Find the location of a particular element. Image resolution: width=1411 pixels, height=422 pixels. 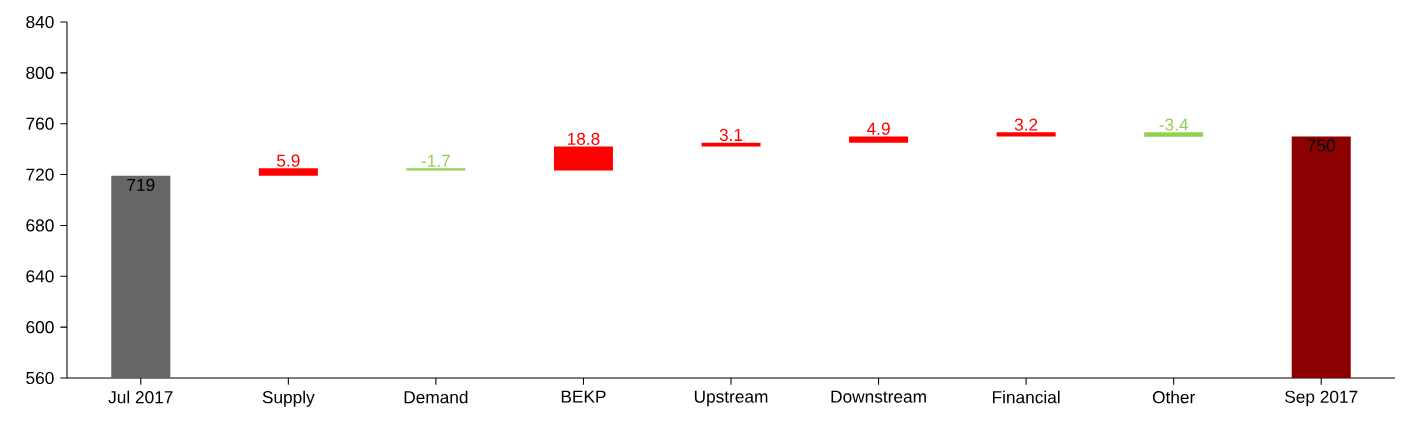

y-tick-label: 600 is located at coordinates (40, 327).